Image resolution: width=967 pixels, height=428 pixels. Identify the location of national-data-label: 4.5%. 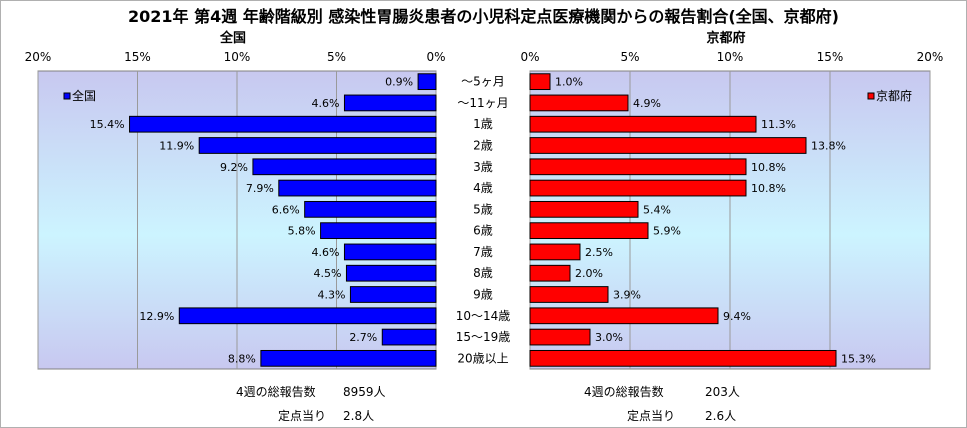
(327, 273).